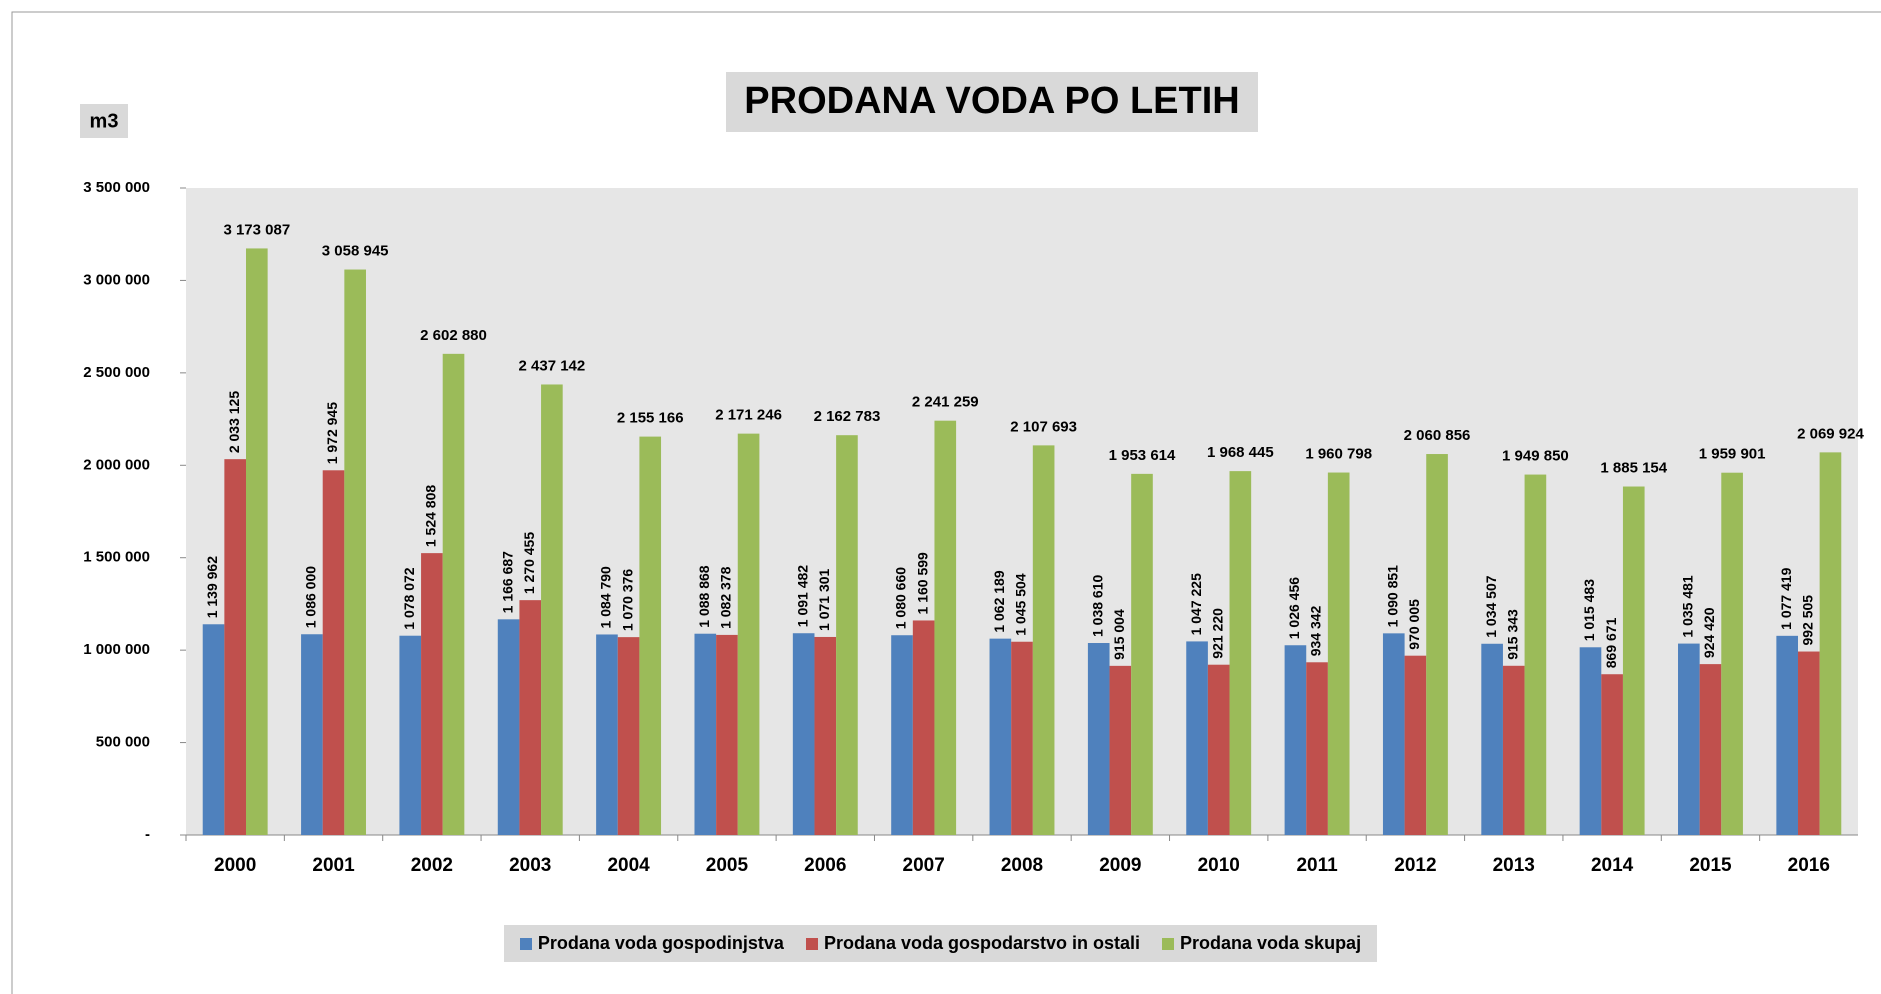 The image size is (1881, 994). Describe the element at coordinates (1415, 865) in the screenshot. I see `x-tick-label: 2012` at that location.